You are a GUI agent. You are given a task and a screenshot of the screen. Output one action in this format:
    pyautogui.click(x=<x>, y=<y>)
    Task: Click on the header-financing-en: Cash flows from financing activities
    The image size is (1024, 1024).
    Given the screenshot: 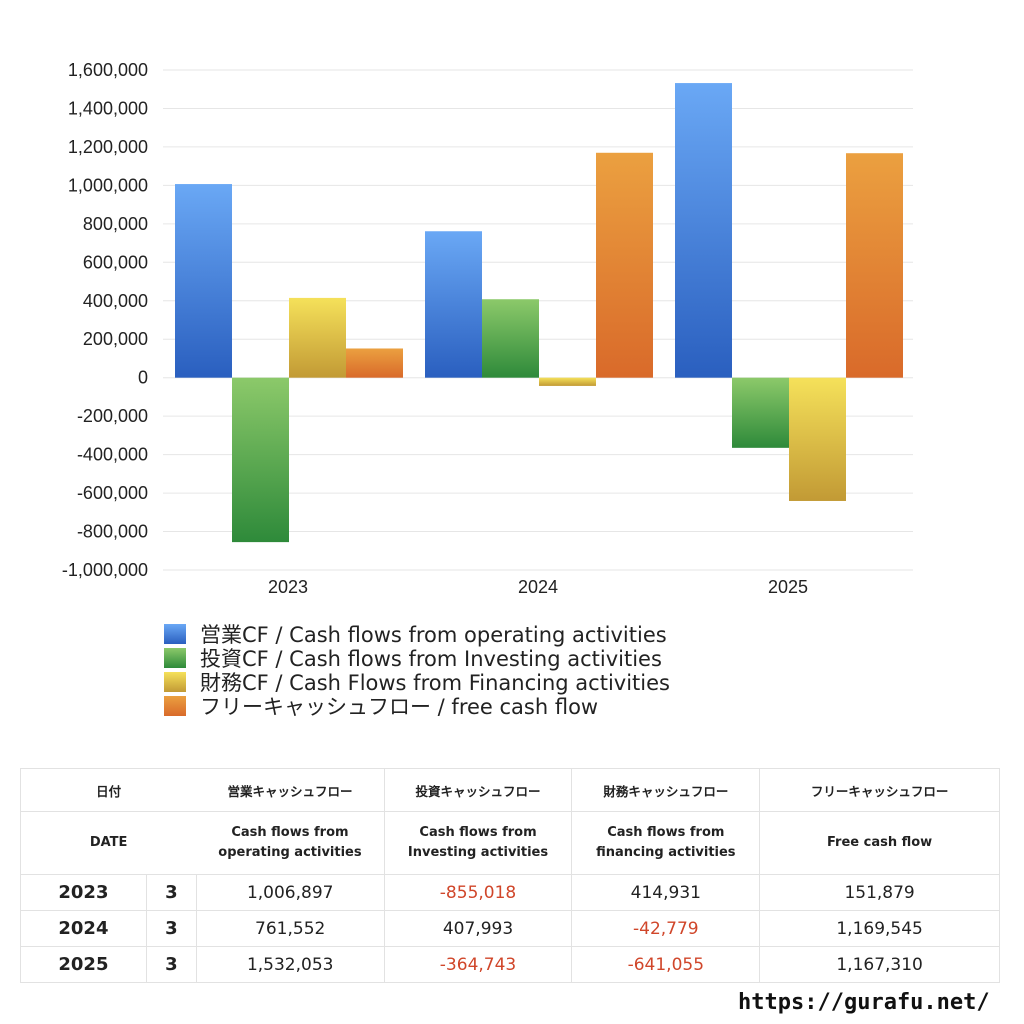 What is the action you would take?
    pyautogui.click(x=666, y=843)
    